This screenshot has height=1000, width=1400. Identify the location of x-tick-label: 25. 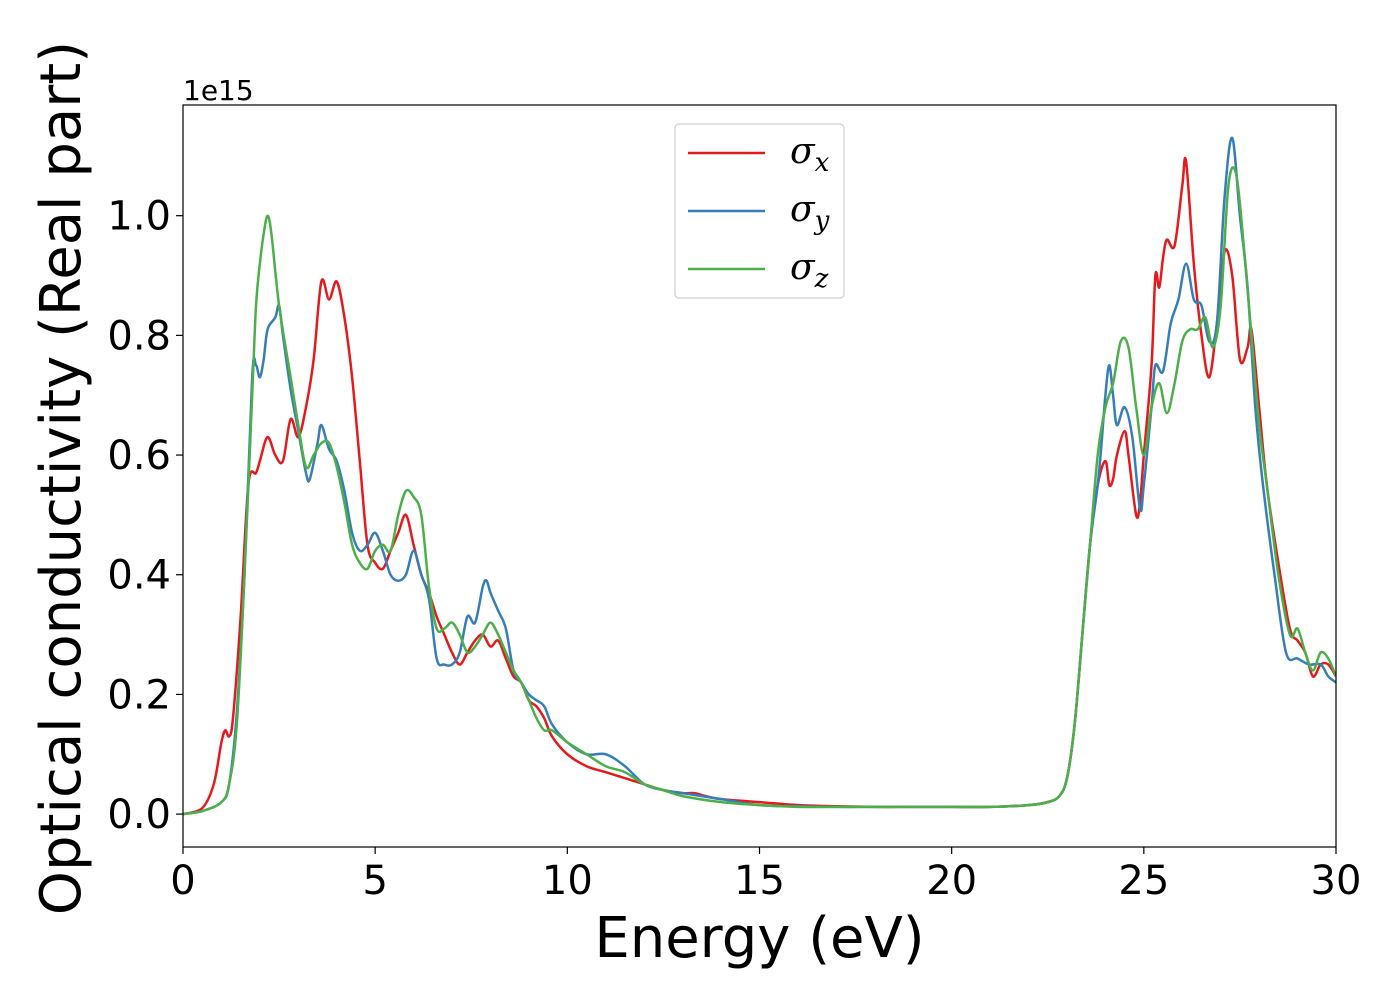
(1143, 881).